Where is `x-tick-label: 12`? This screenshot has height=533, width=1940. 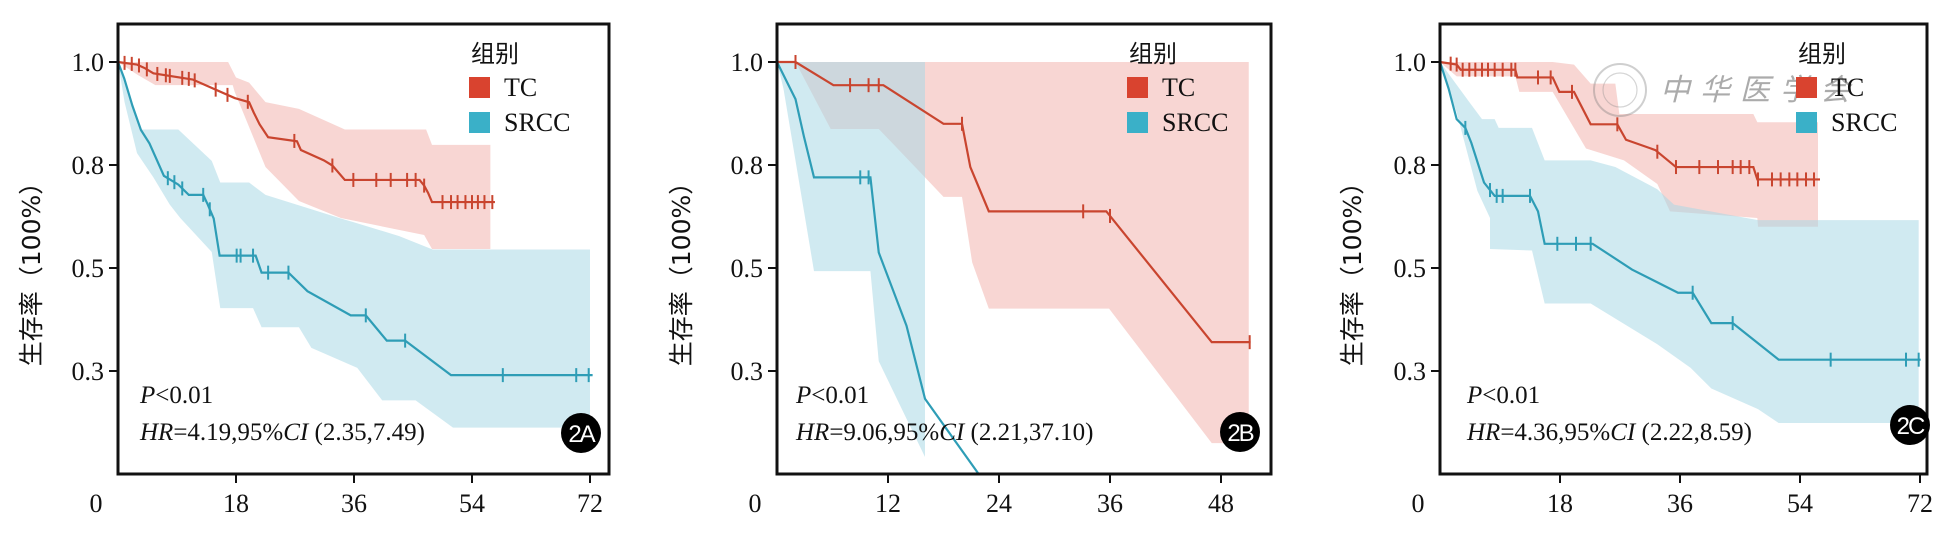 x-tick-label: 12 is located at coordinates (888, 503).